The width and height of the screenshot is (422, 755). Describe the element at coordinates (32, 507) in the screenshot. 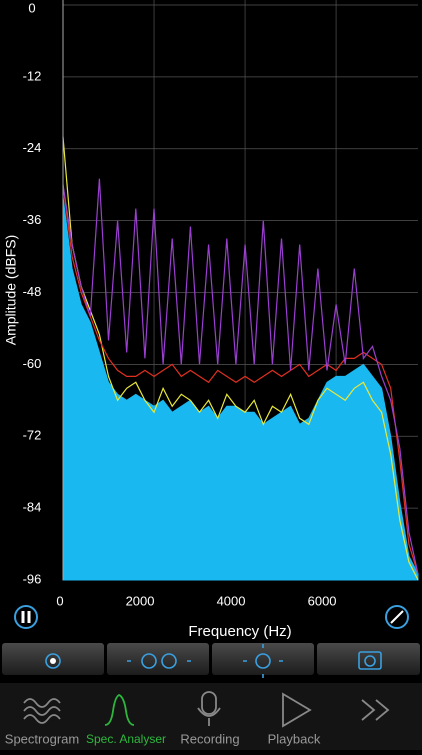

I see `y-tick-label: -84` at that location.